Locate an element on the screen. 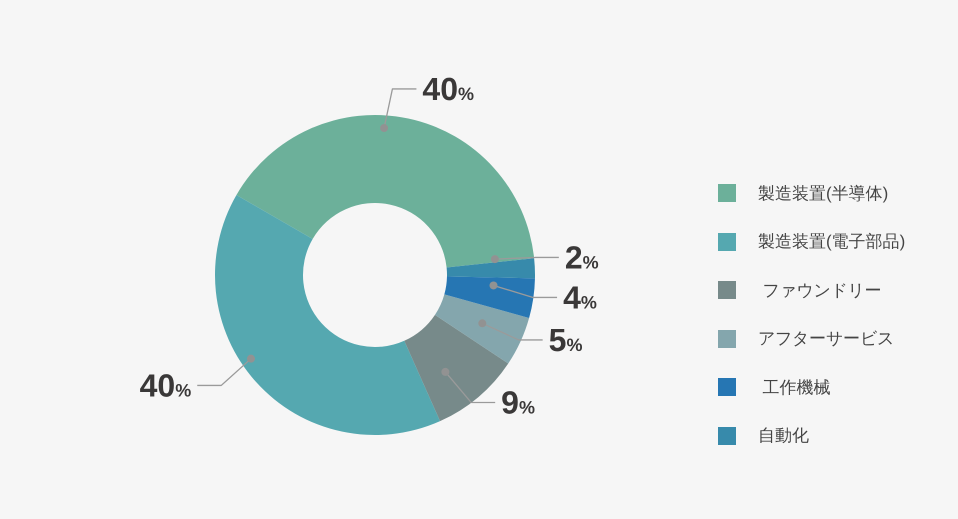 The height and width of the screenshot is (519, 958). data-label: 4% is located at coordinates (580, 297).